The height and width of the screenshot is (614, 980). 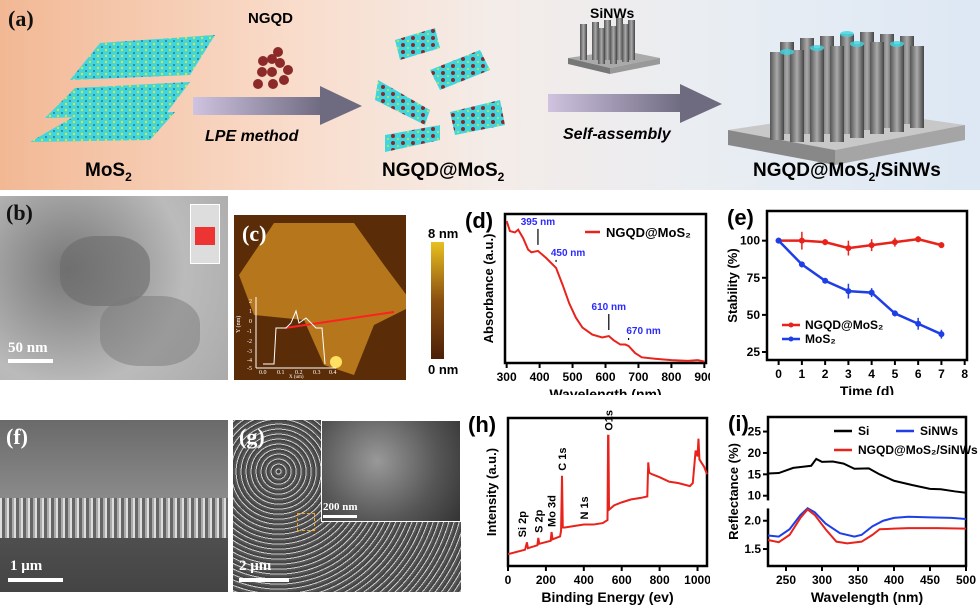 I want to click on ngqd-label: NGQD, so click(x=270, y=18).